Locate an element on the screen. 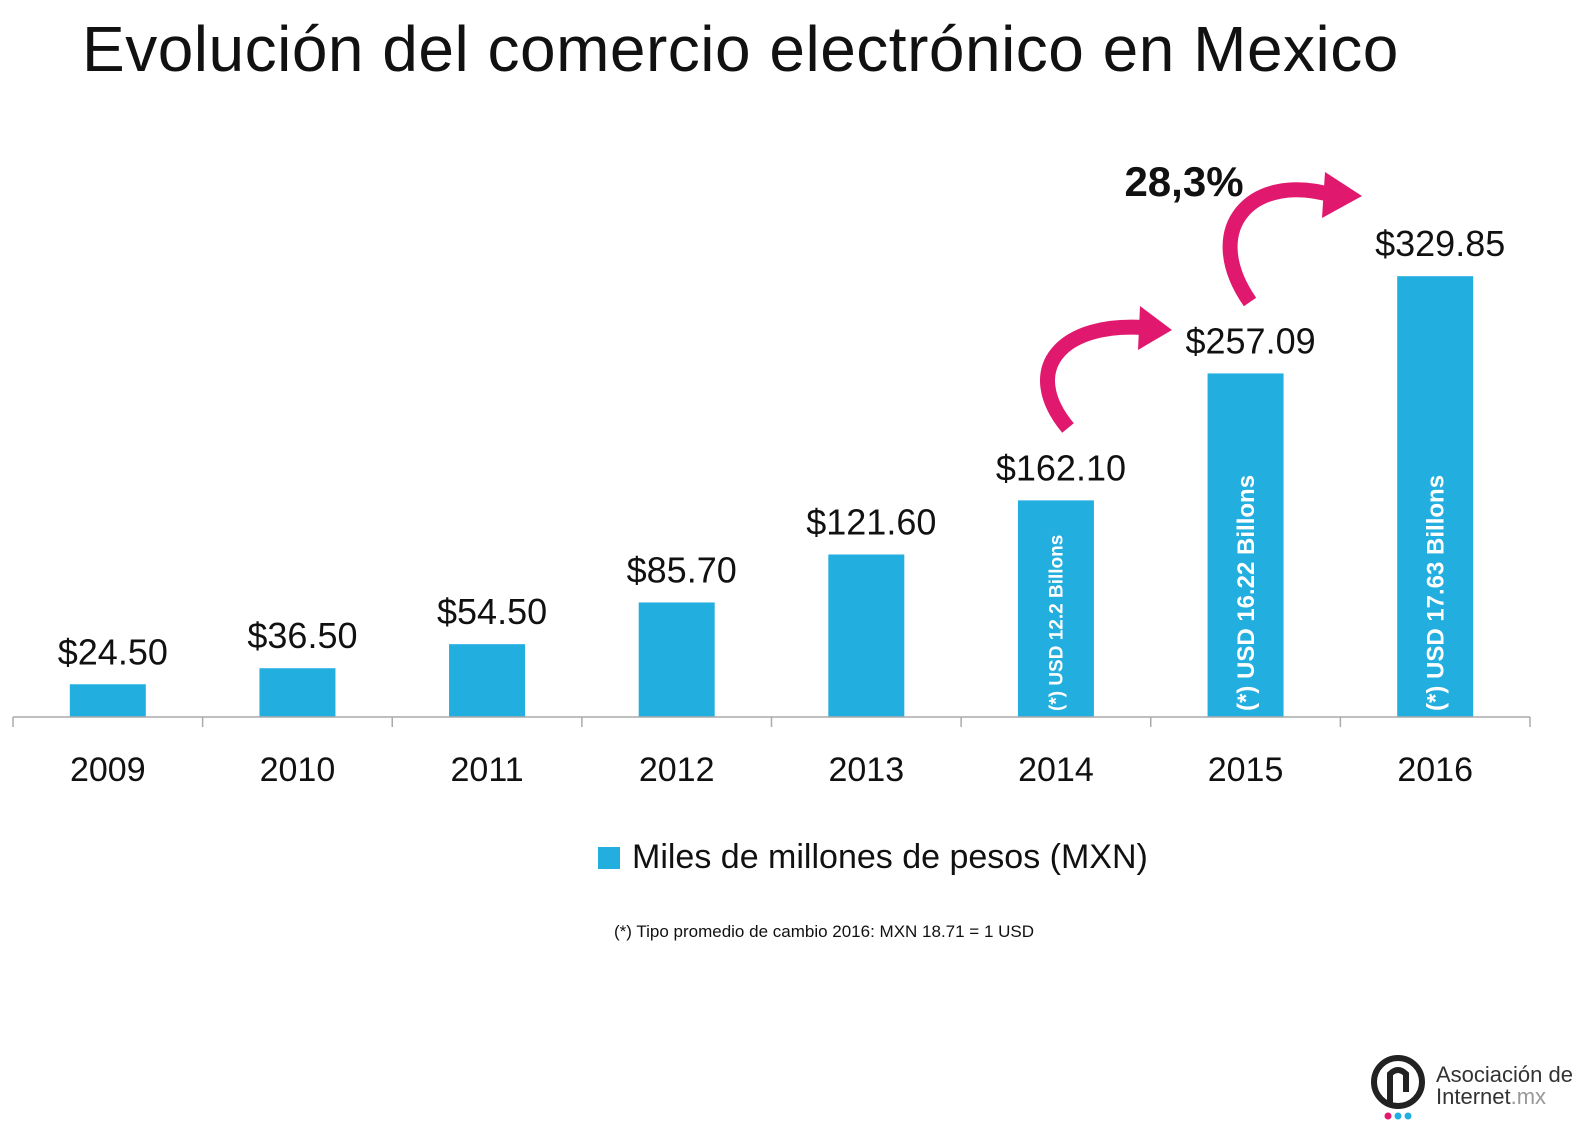  category-label-2014: 2014 is located at coordinates (1056, 770).